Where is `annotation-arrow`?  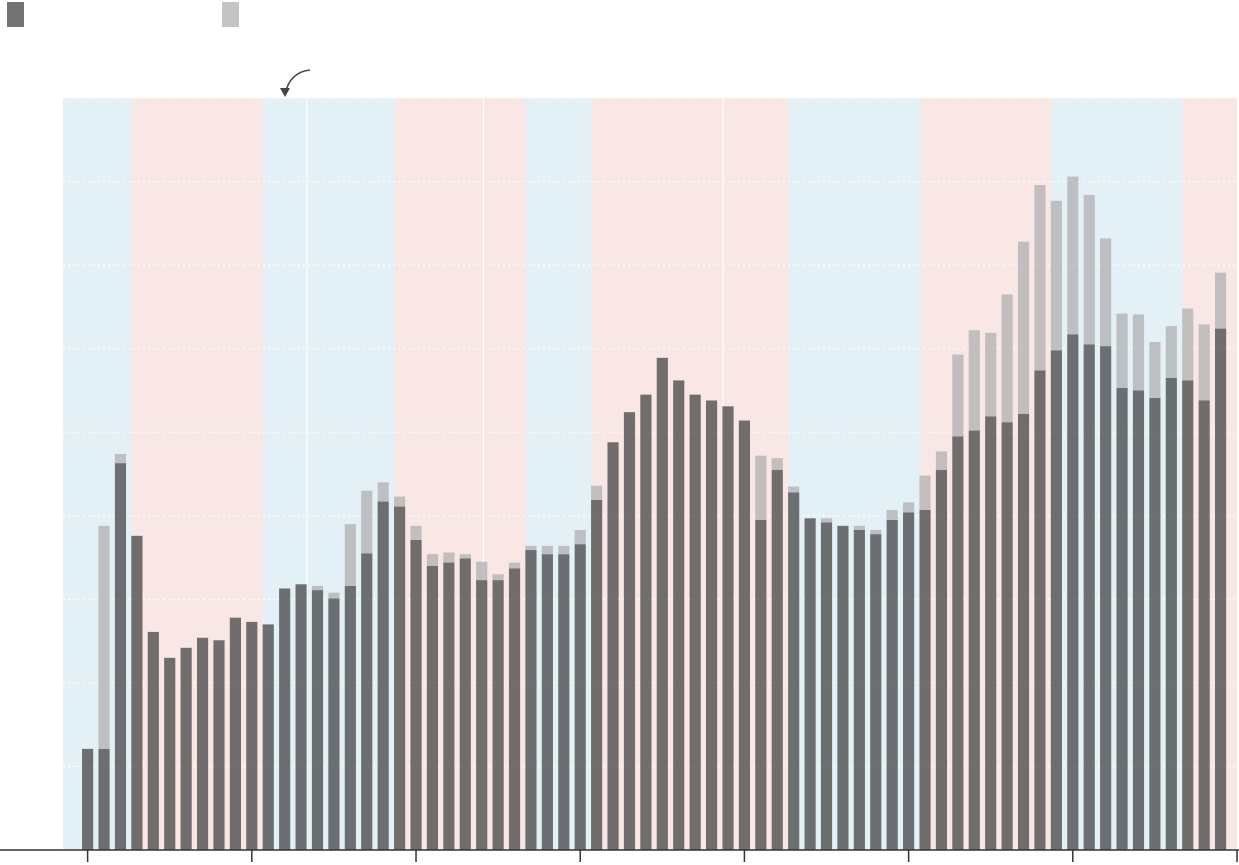
annotation-arrow is located at coordinates (297, 82).